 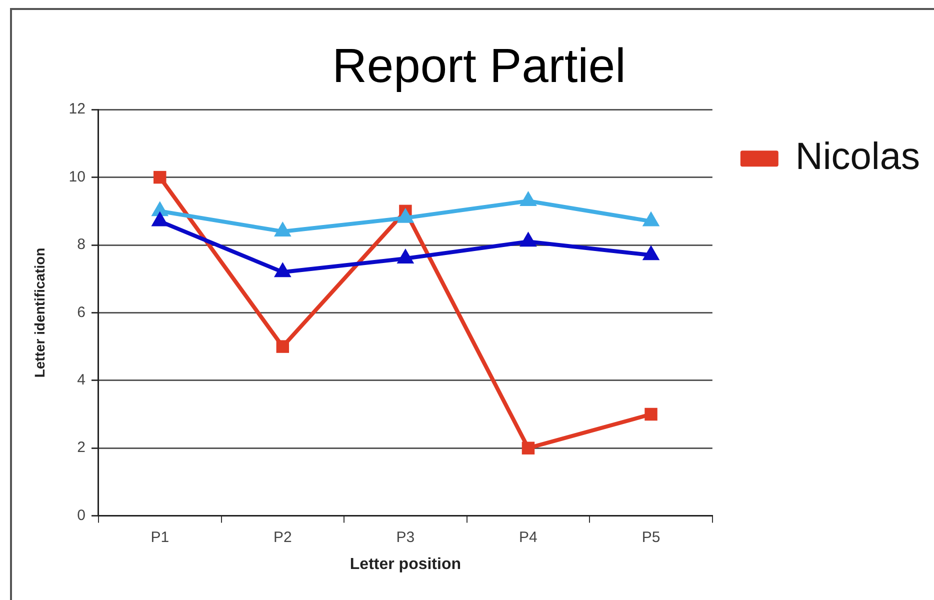 What do you see at coordinates (77, 109) in the screenshot?
I see `y-tick-label: 12` at bounding box center [77, 109].